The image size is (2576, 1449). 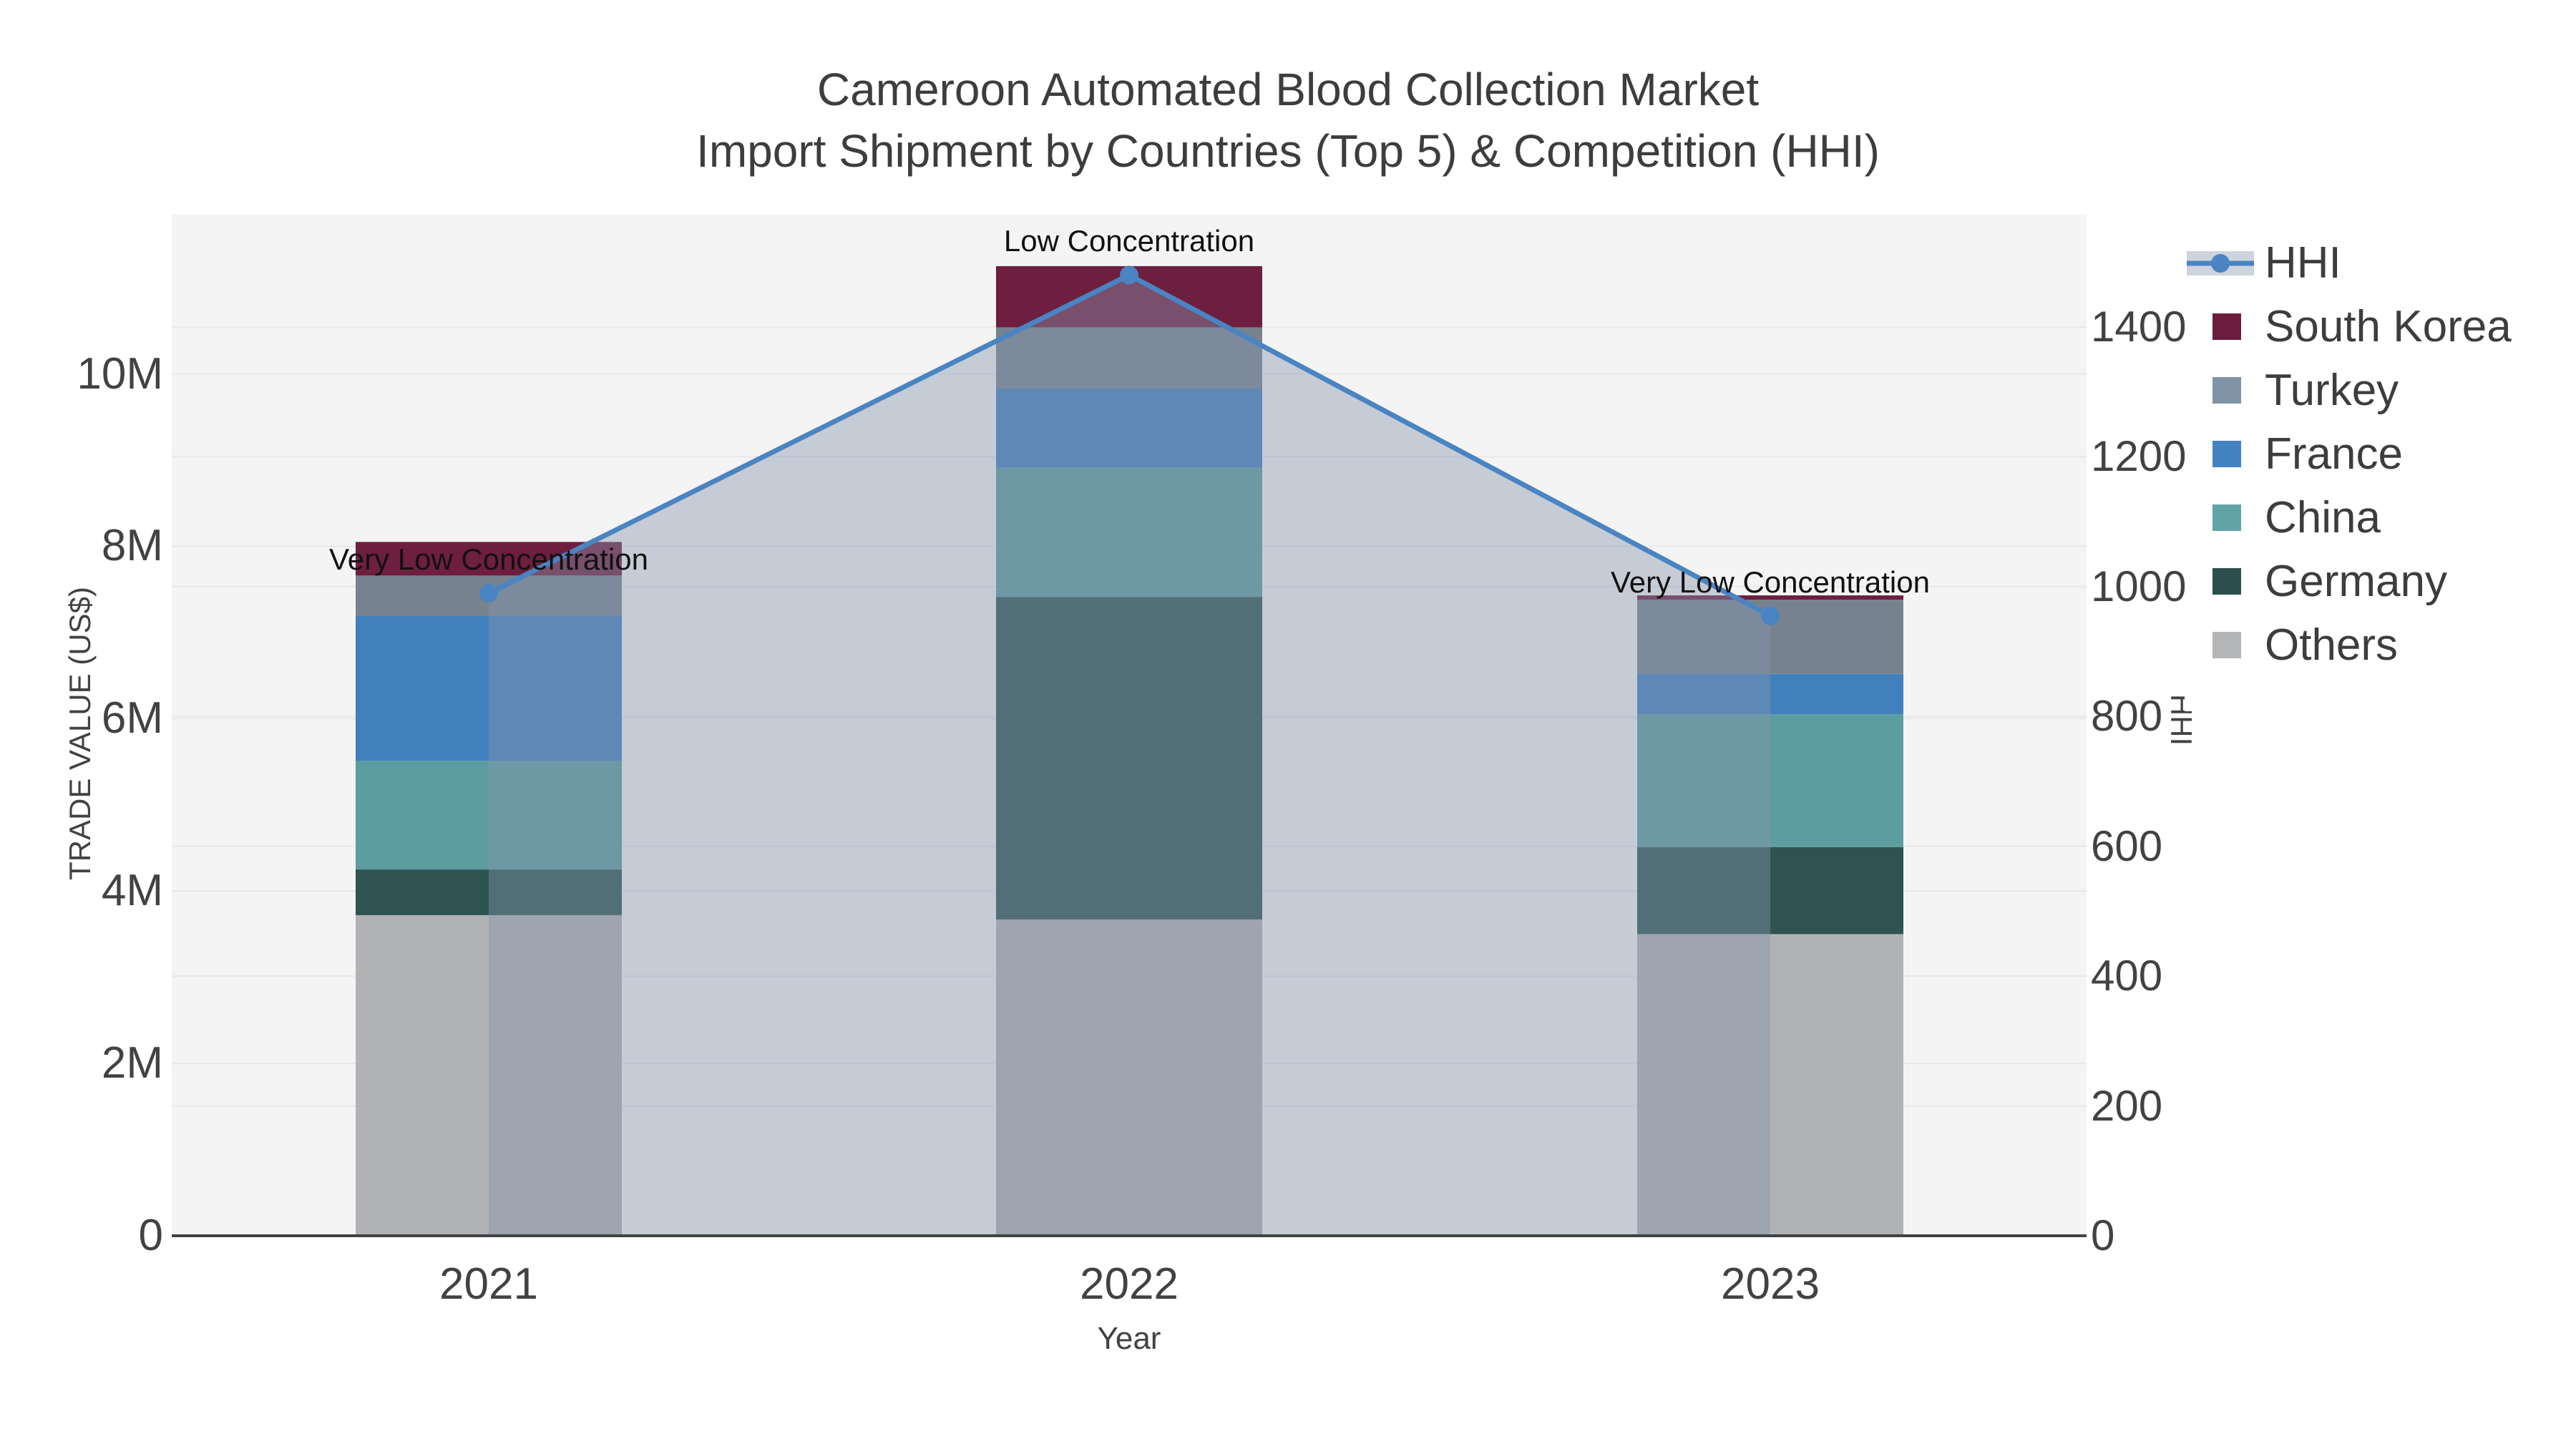 I want to click on bar-segment-germany-2023, so click(x=1770, y=891).